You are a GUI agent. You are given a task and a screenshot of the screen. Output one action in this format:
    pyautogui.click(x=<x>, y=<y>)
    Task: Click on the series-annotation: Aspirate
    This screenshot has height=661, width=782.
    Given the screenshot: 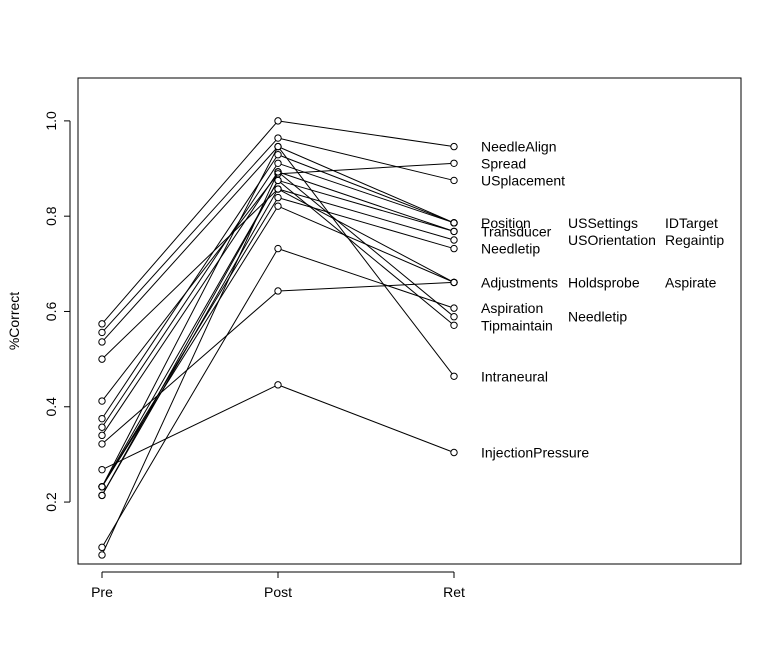 What is the action you would take?
    pyautogui.click(x=691, y=282)
    